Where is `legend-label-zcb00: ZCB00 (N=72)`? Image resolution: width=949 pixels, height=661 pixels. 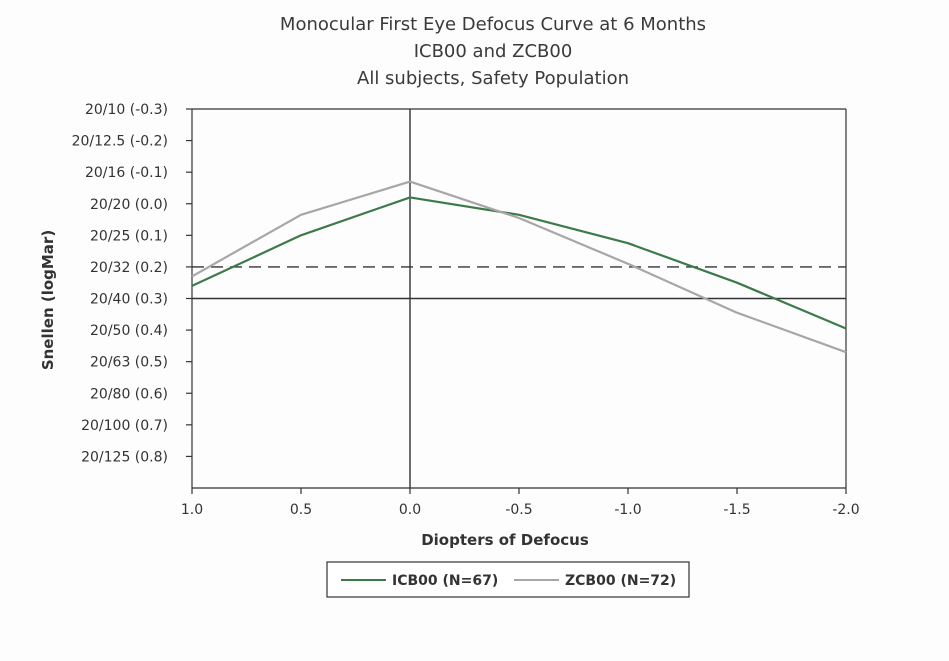 legend-label-zcb00: ZCB00 (N=72) is located at coordinates (620, 581).